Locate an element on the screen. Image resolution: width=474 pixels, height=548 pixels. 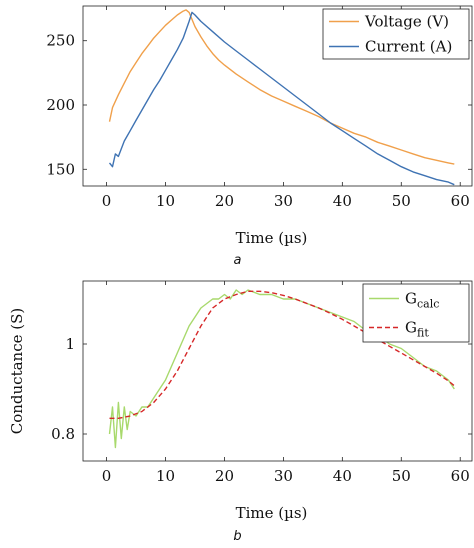
y-tick-label: 250 is located at coordinates (60, 41).